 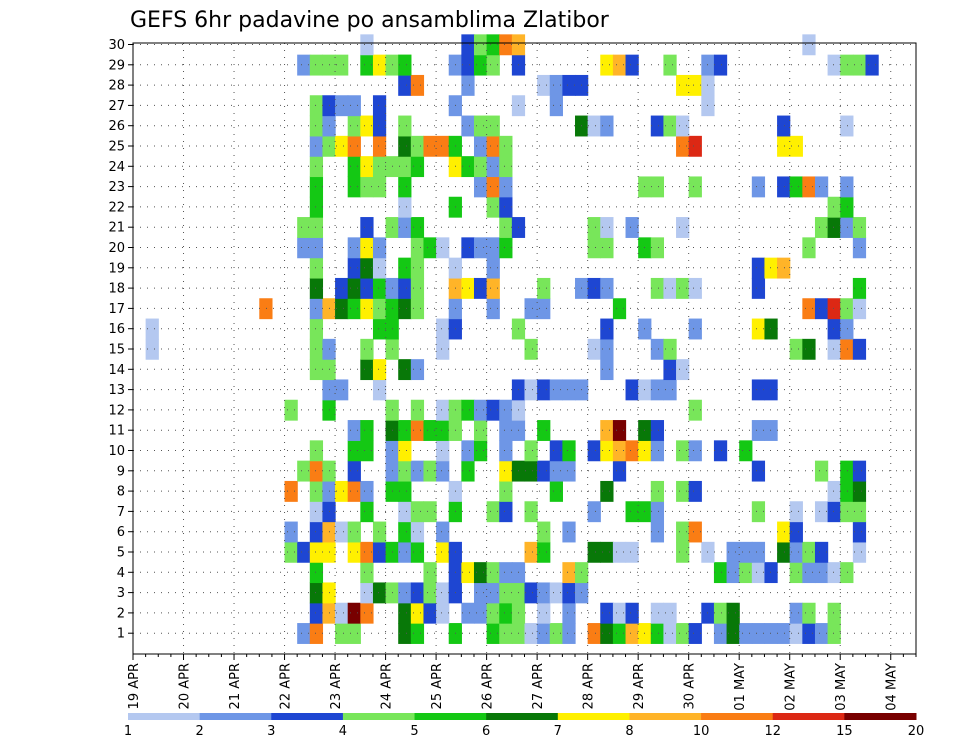 What do you see at coordinates (116, 431) in the screenshot?
I see `y-tick-label: 11` at bounding box center [116, 431].